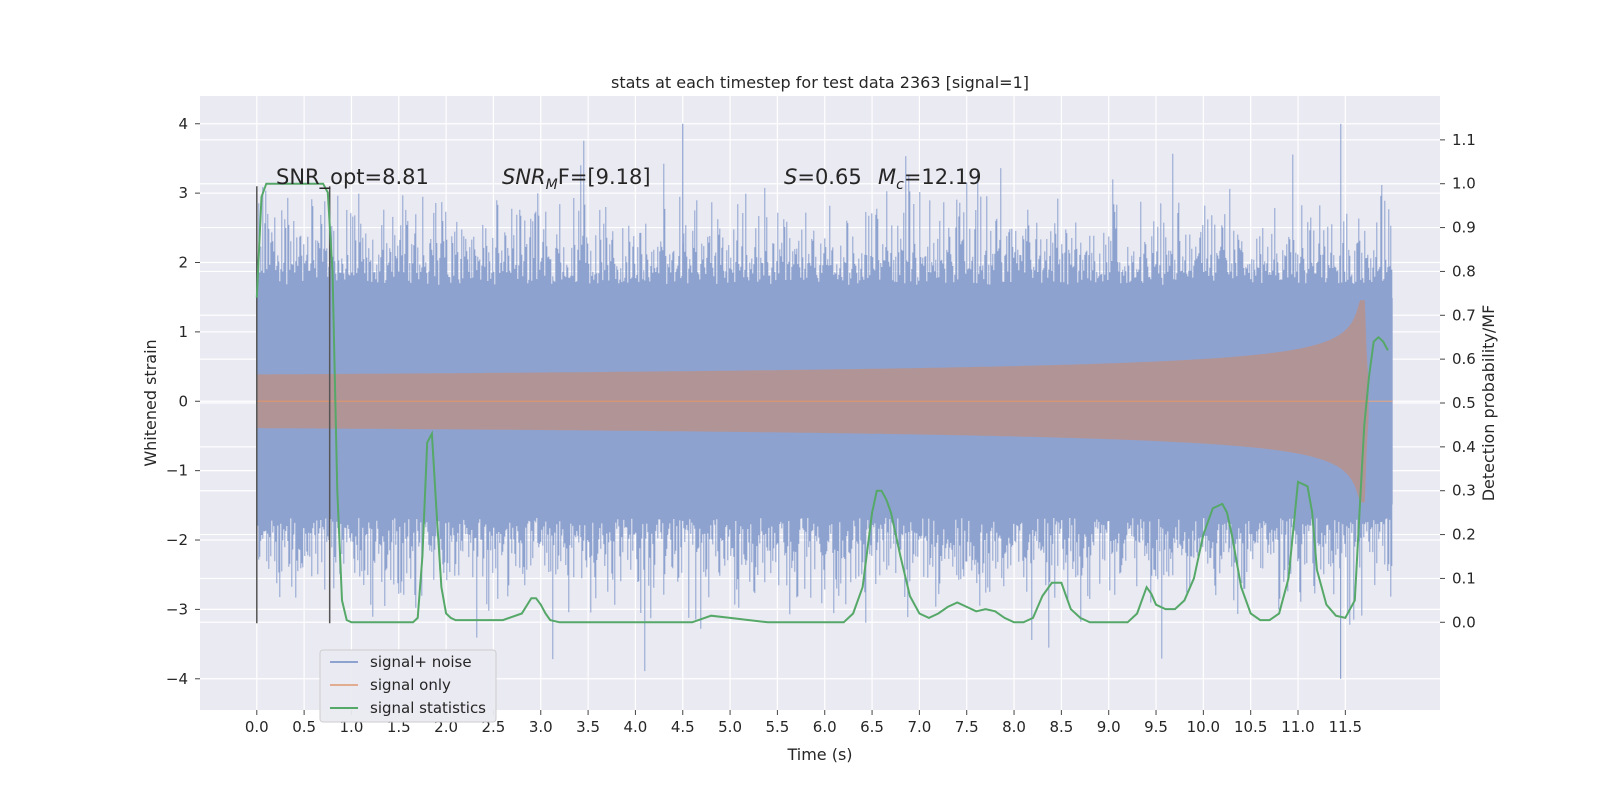 Image resolution: width=1600 pixels, height=800 pixels. What do you see at coordinates (177, 540) in the screenshot?
I see `y-tick-label: −2` at bounding box center [177, 540].